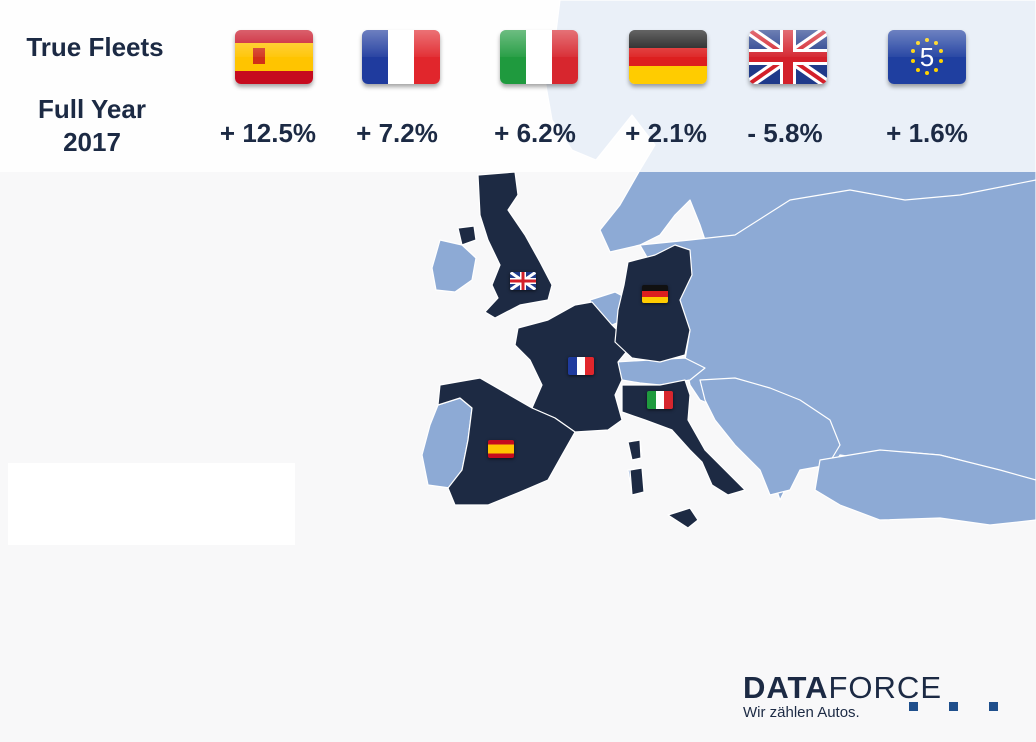  What do you see at coordinates (92, 125) in the screenshot?
I see `period-label: Full Year 2017` at bounding box center [92, 125].